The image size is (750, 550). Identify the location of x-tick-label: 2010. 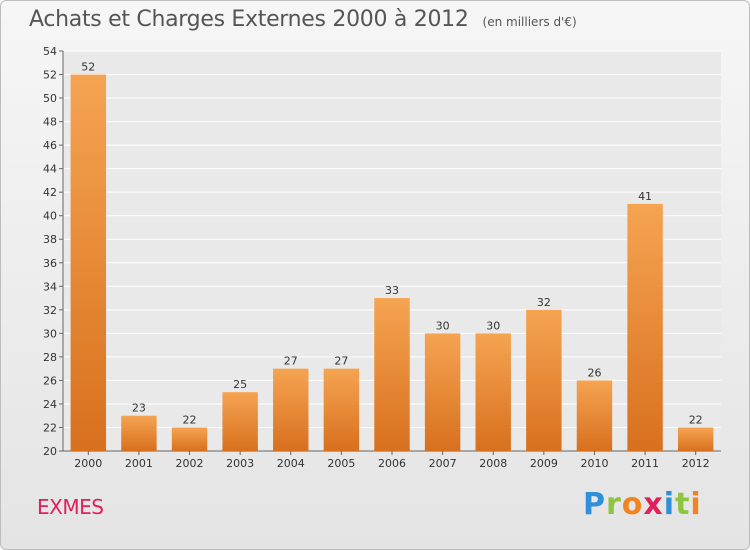
(594, 463).